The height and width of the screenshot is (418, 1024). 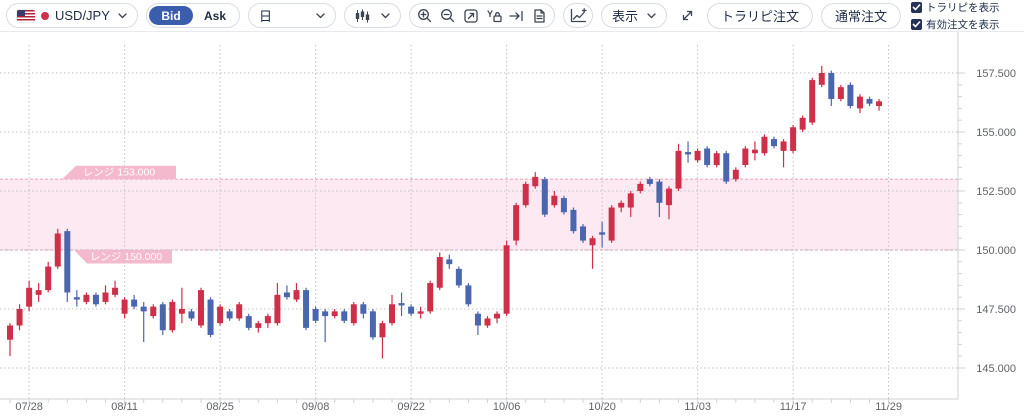 I want to click on bid-button: Bid, so click(x=171, y=15).